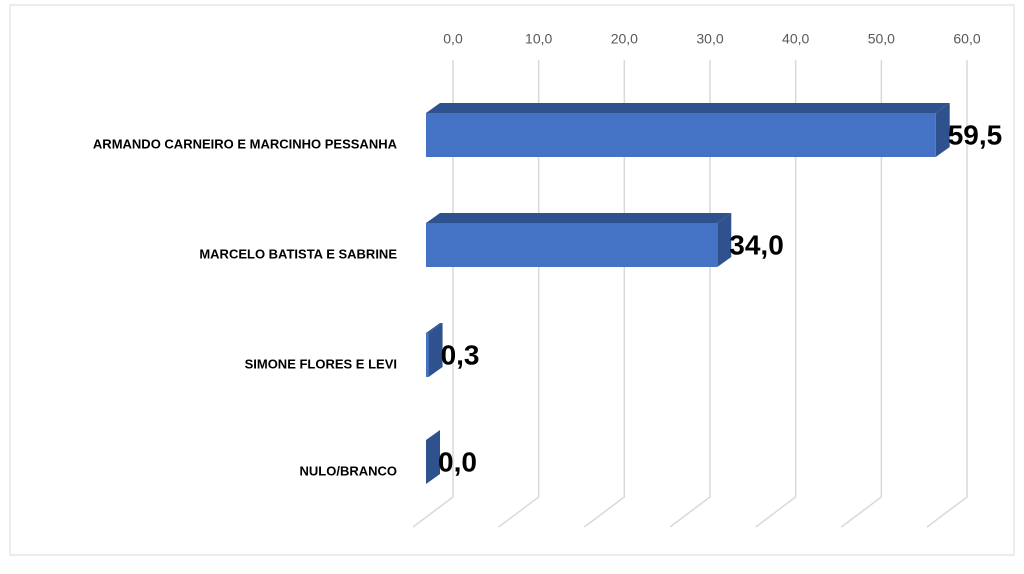 Image resolution: width=1024 pixels, height=574 pixels. I want to click on category-label: MARCELO BATISTA E SABRINE, so click(298, 253).